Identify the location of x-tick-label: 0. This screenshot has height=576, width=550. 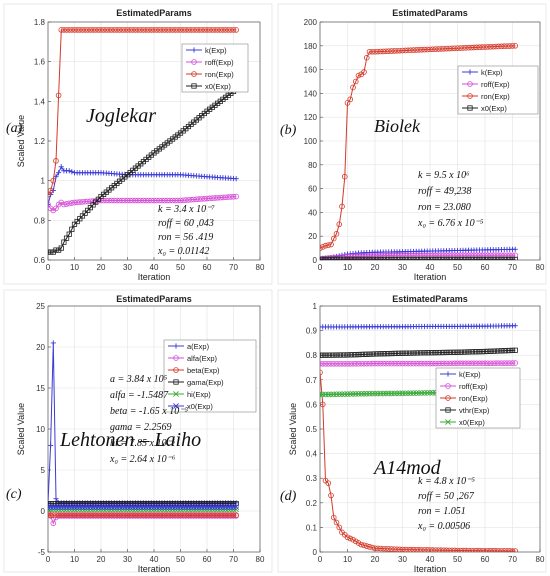
(48, 559).